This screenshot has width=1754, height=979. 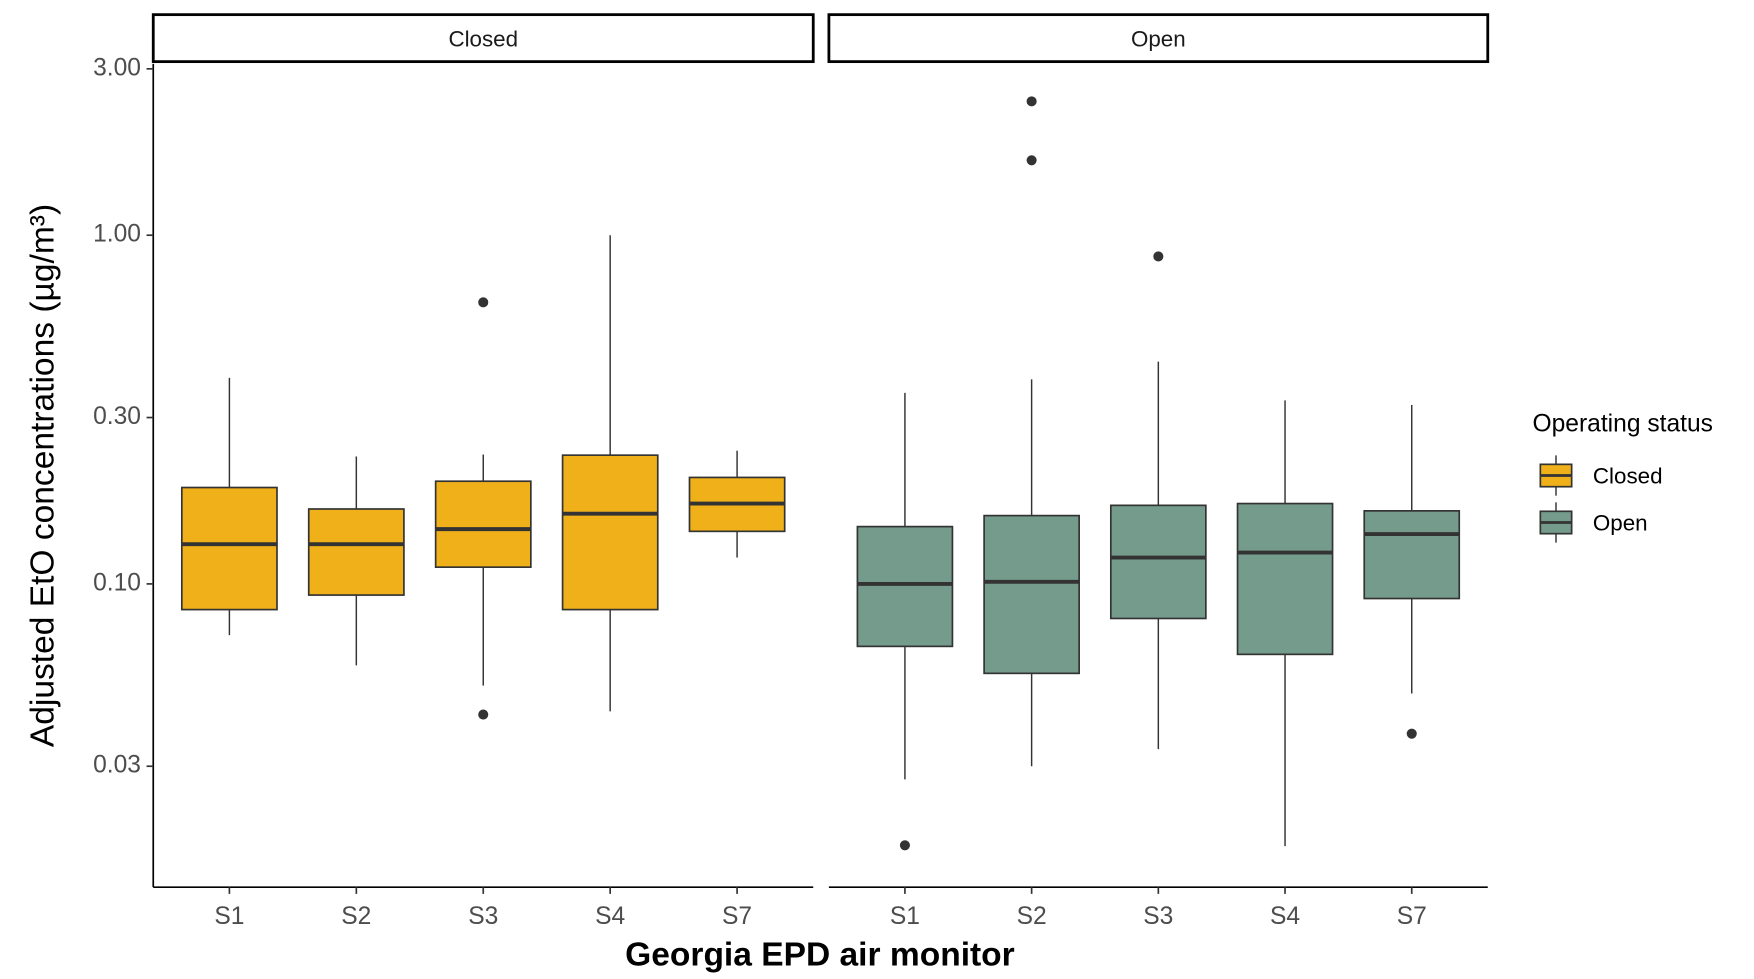 What do you see at coordinates (117, 416) in the screenshot?
I see `y-tick-label: 0.30` at bounding box center [117, 416].